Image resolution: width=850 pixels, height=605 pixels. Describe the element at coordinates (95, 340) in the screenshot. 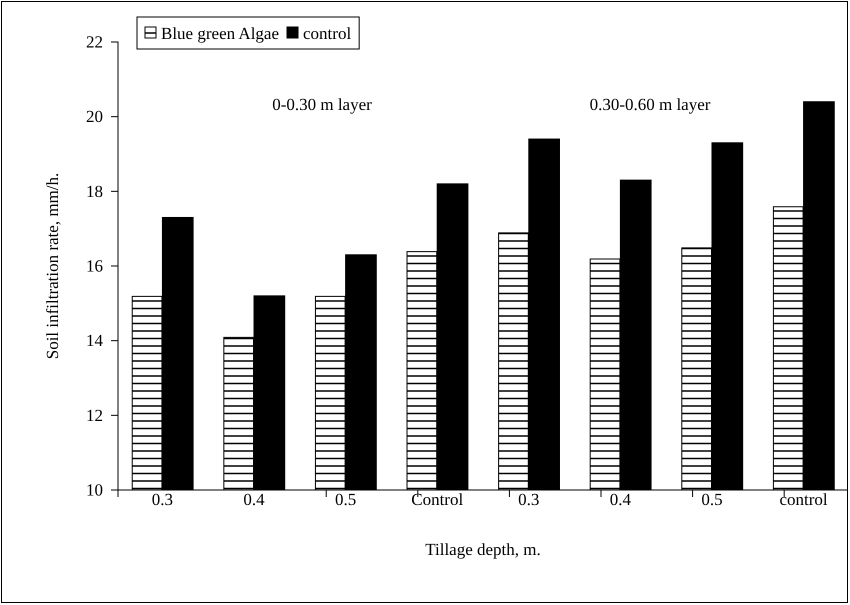

I see `y-tick-label: 14` at that location.